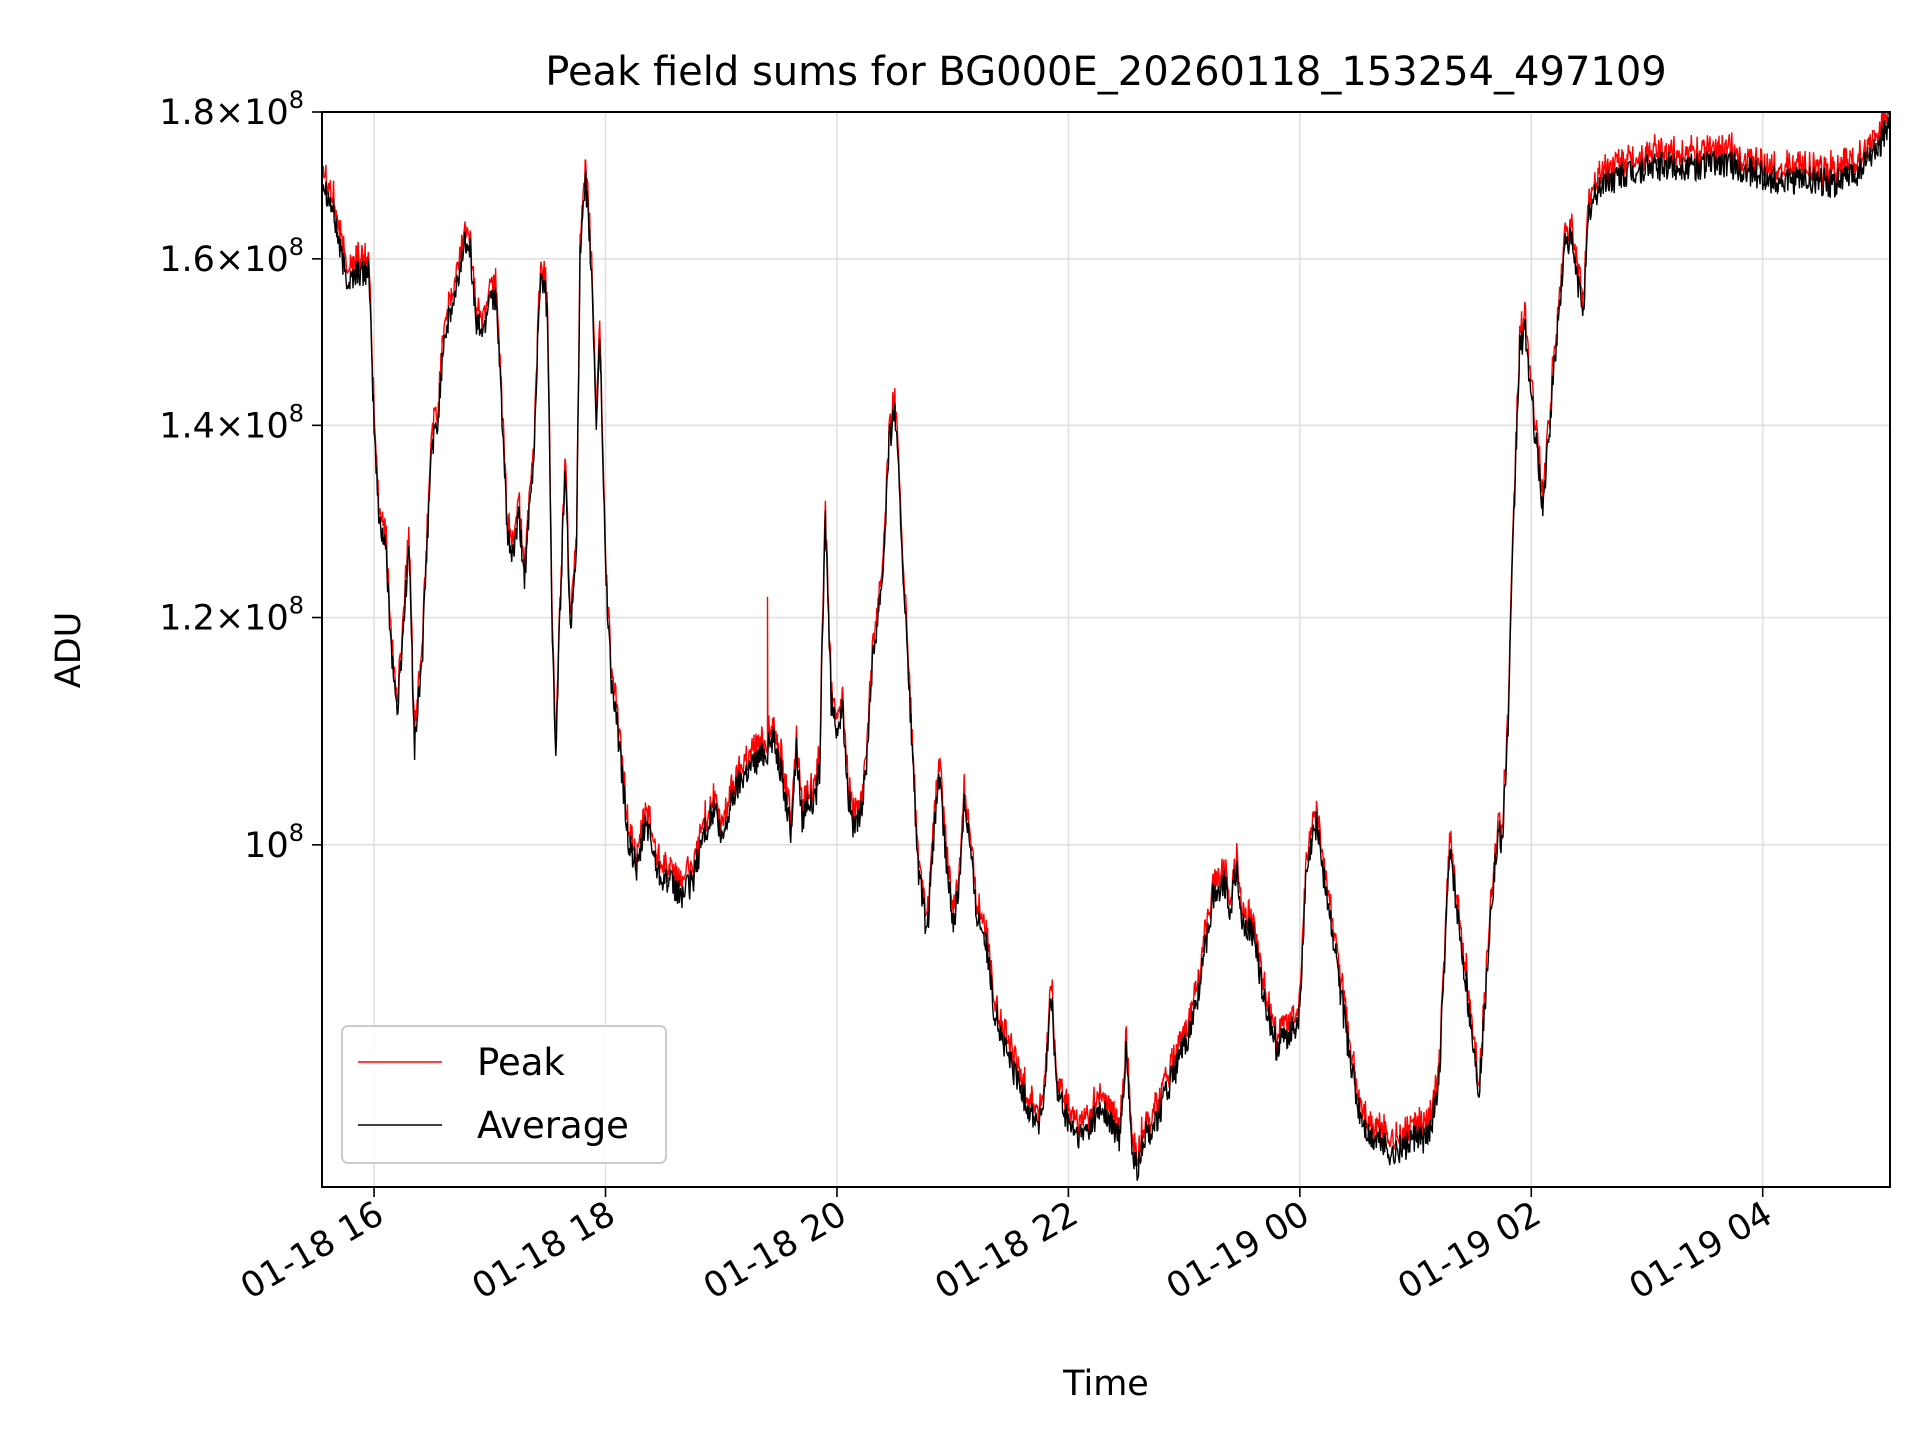 The image size is (1920, 1440). What do you see at coordinates (69, 650) in the screenshot?
I see `y-axis-label: ADU` at bounding box center [69, 650].